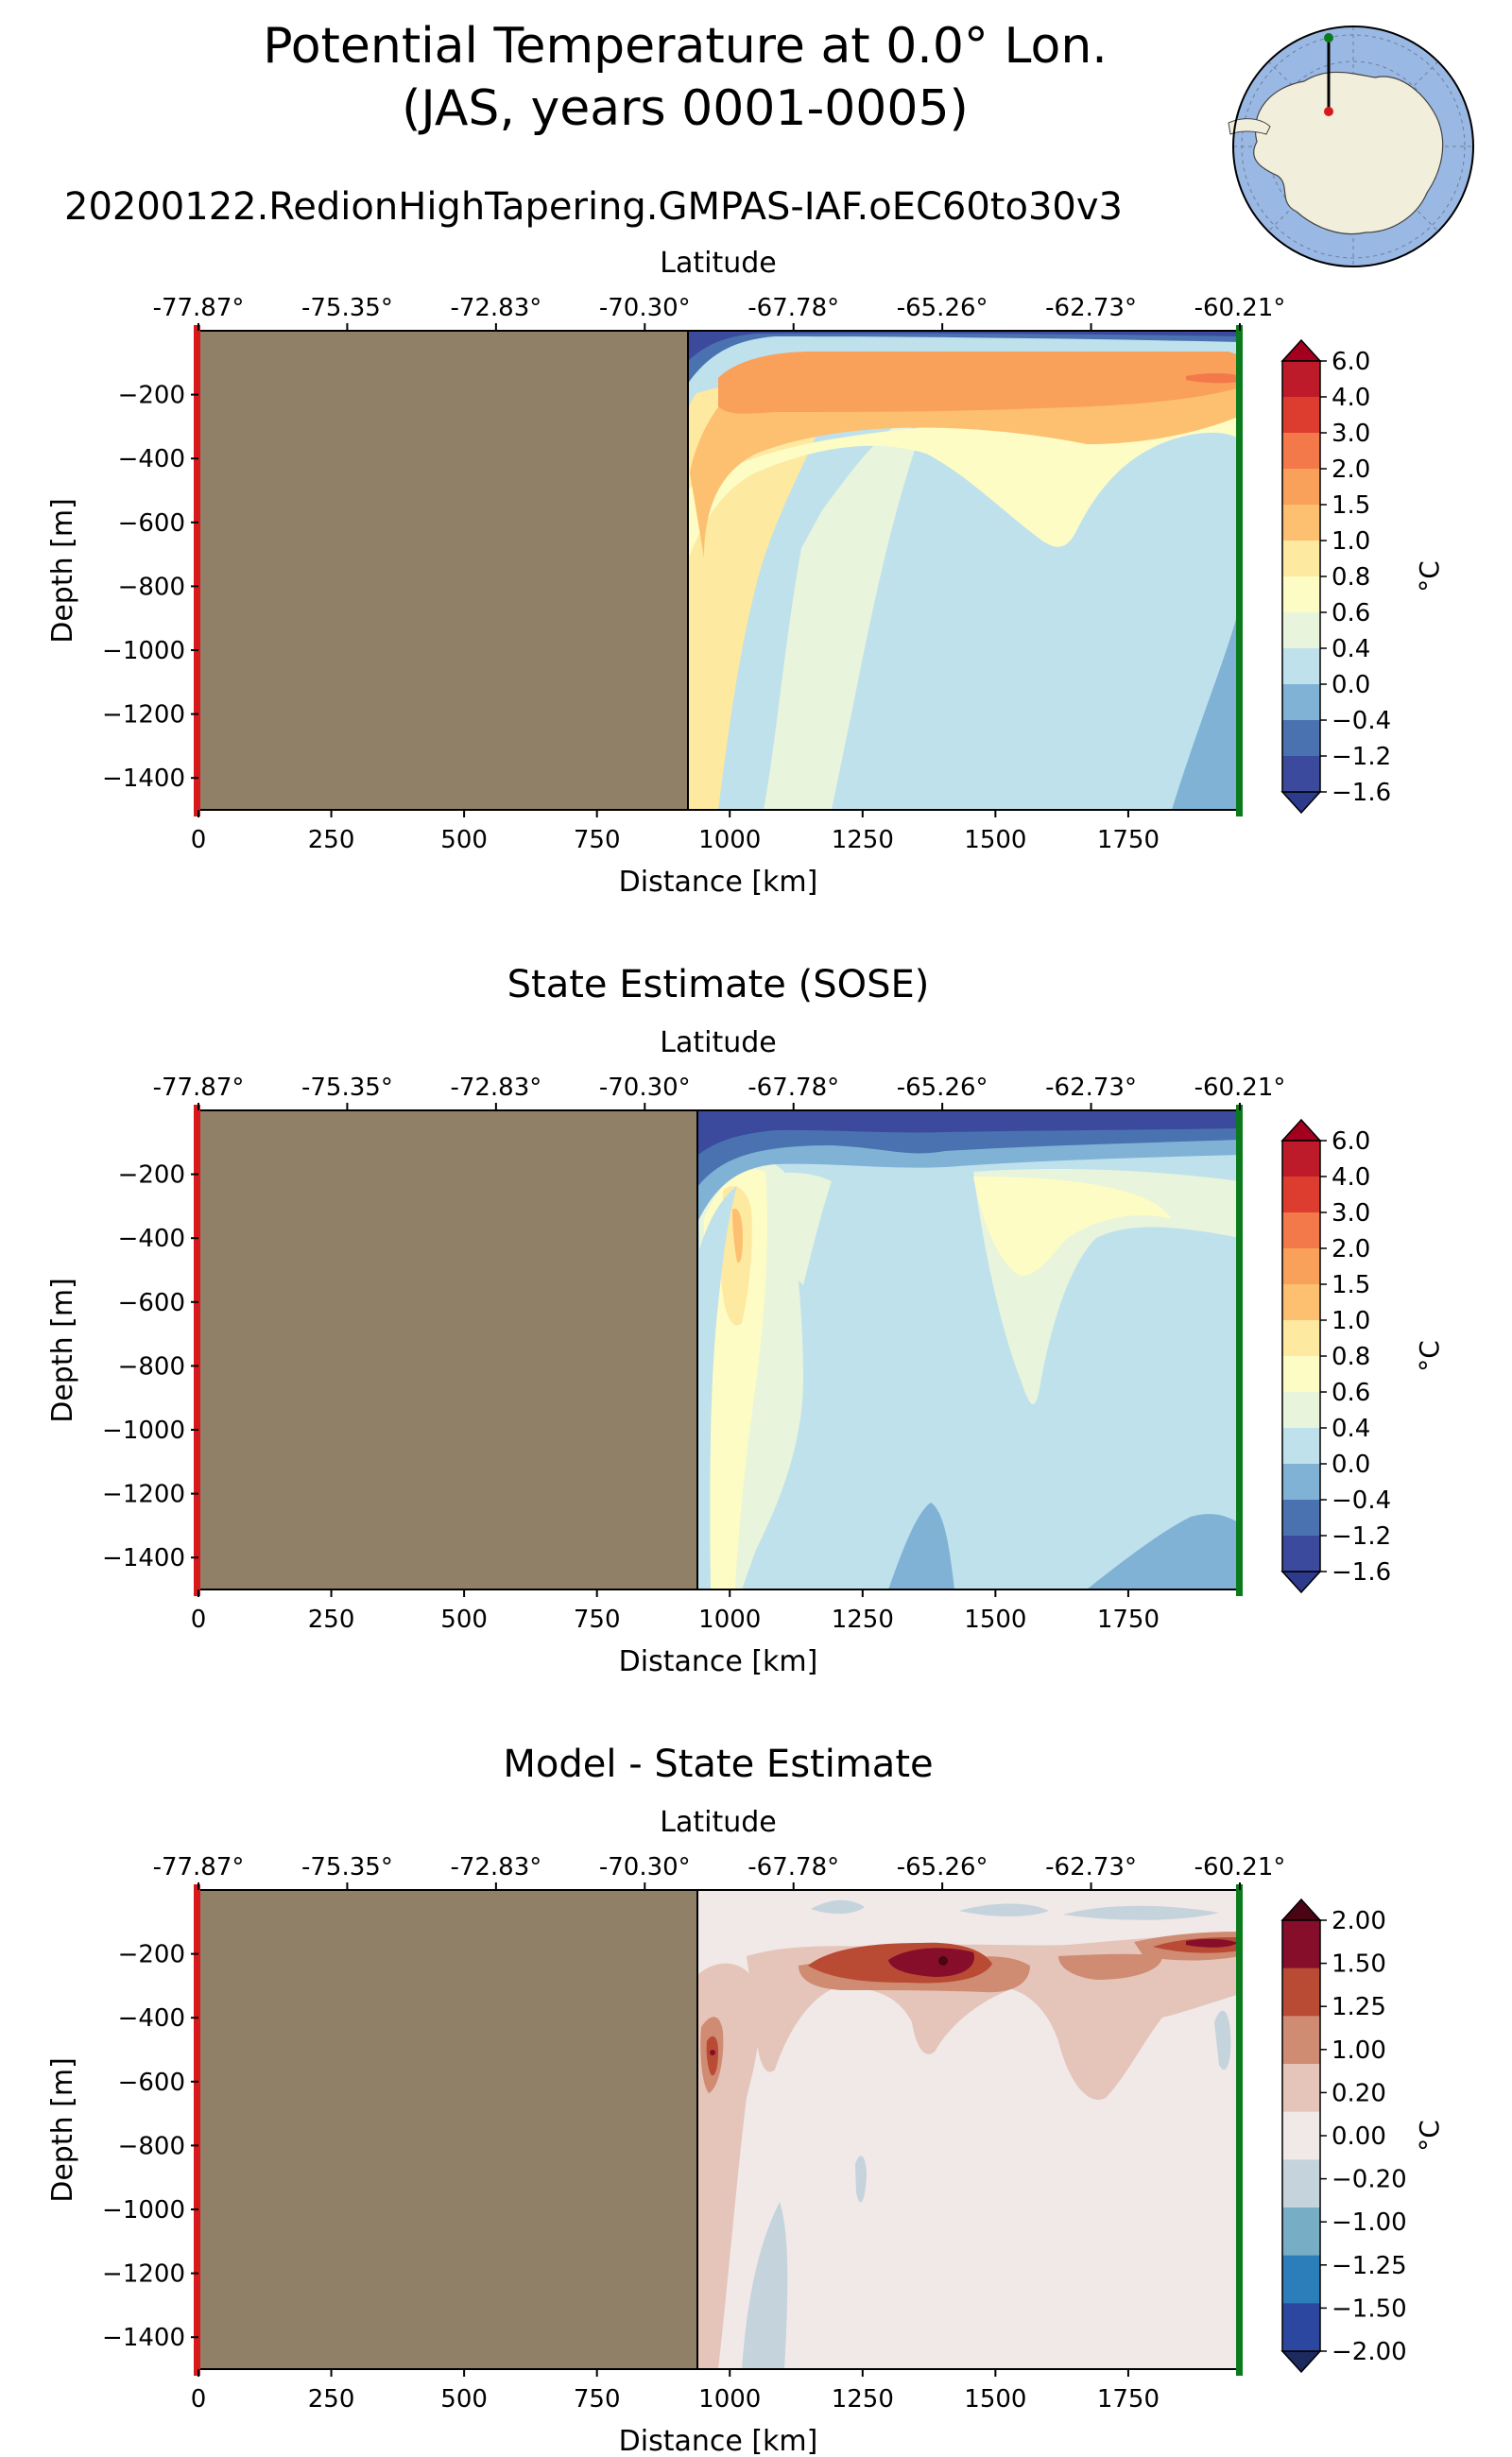 This screenshot has width=1512, height=2457. I want to click on x-tick-label: 1250, so click(863, 1620).